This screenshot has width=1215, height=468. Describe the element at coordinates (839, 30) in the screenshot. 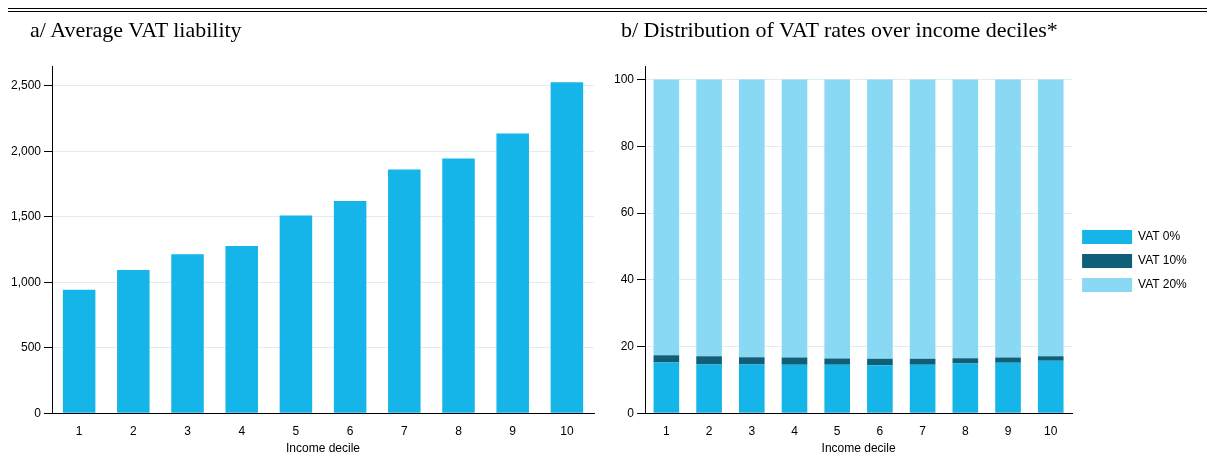

I see `chart-title: b/ Distribution of VAT rates over income deciles*` at that location.